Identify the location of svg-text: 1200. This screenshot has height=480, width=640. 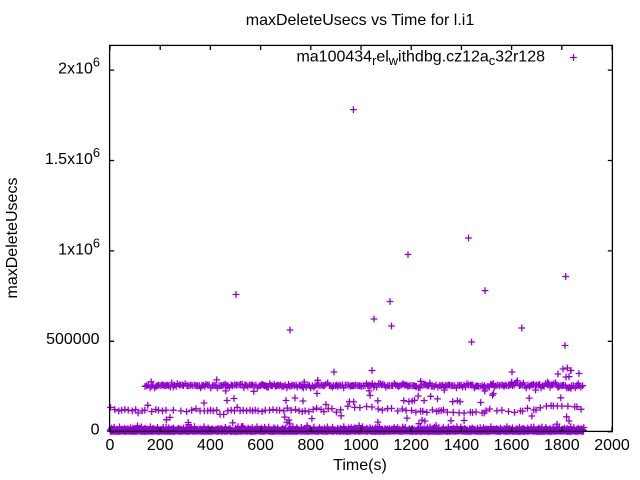
(411, 445).